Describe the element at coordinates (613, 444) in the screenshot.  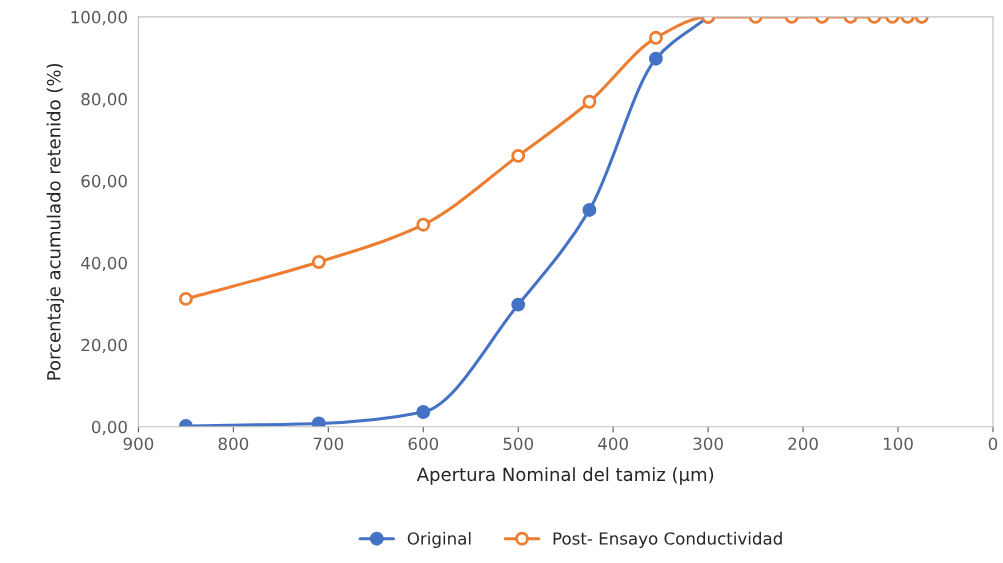
I see `x-tick-label: 400` at that location.